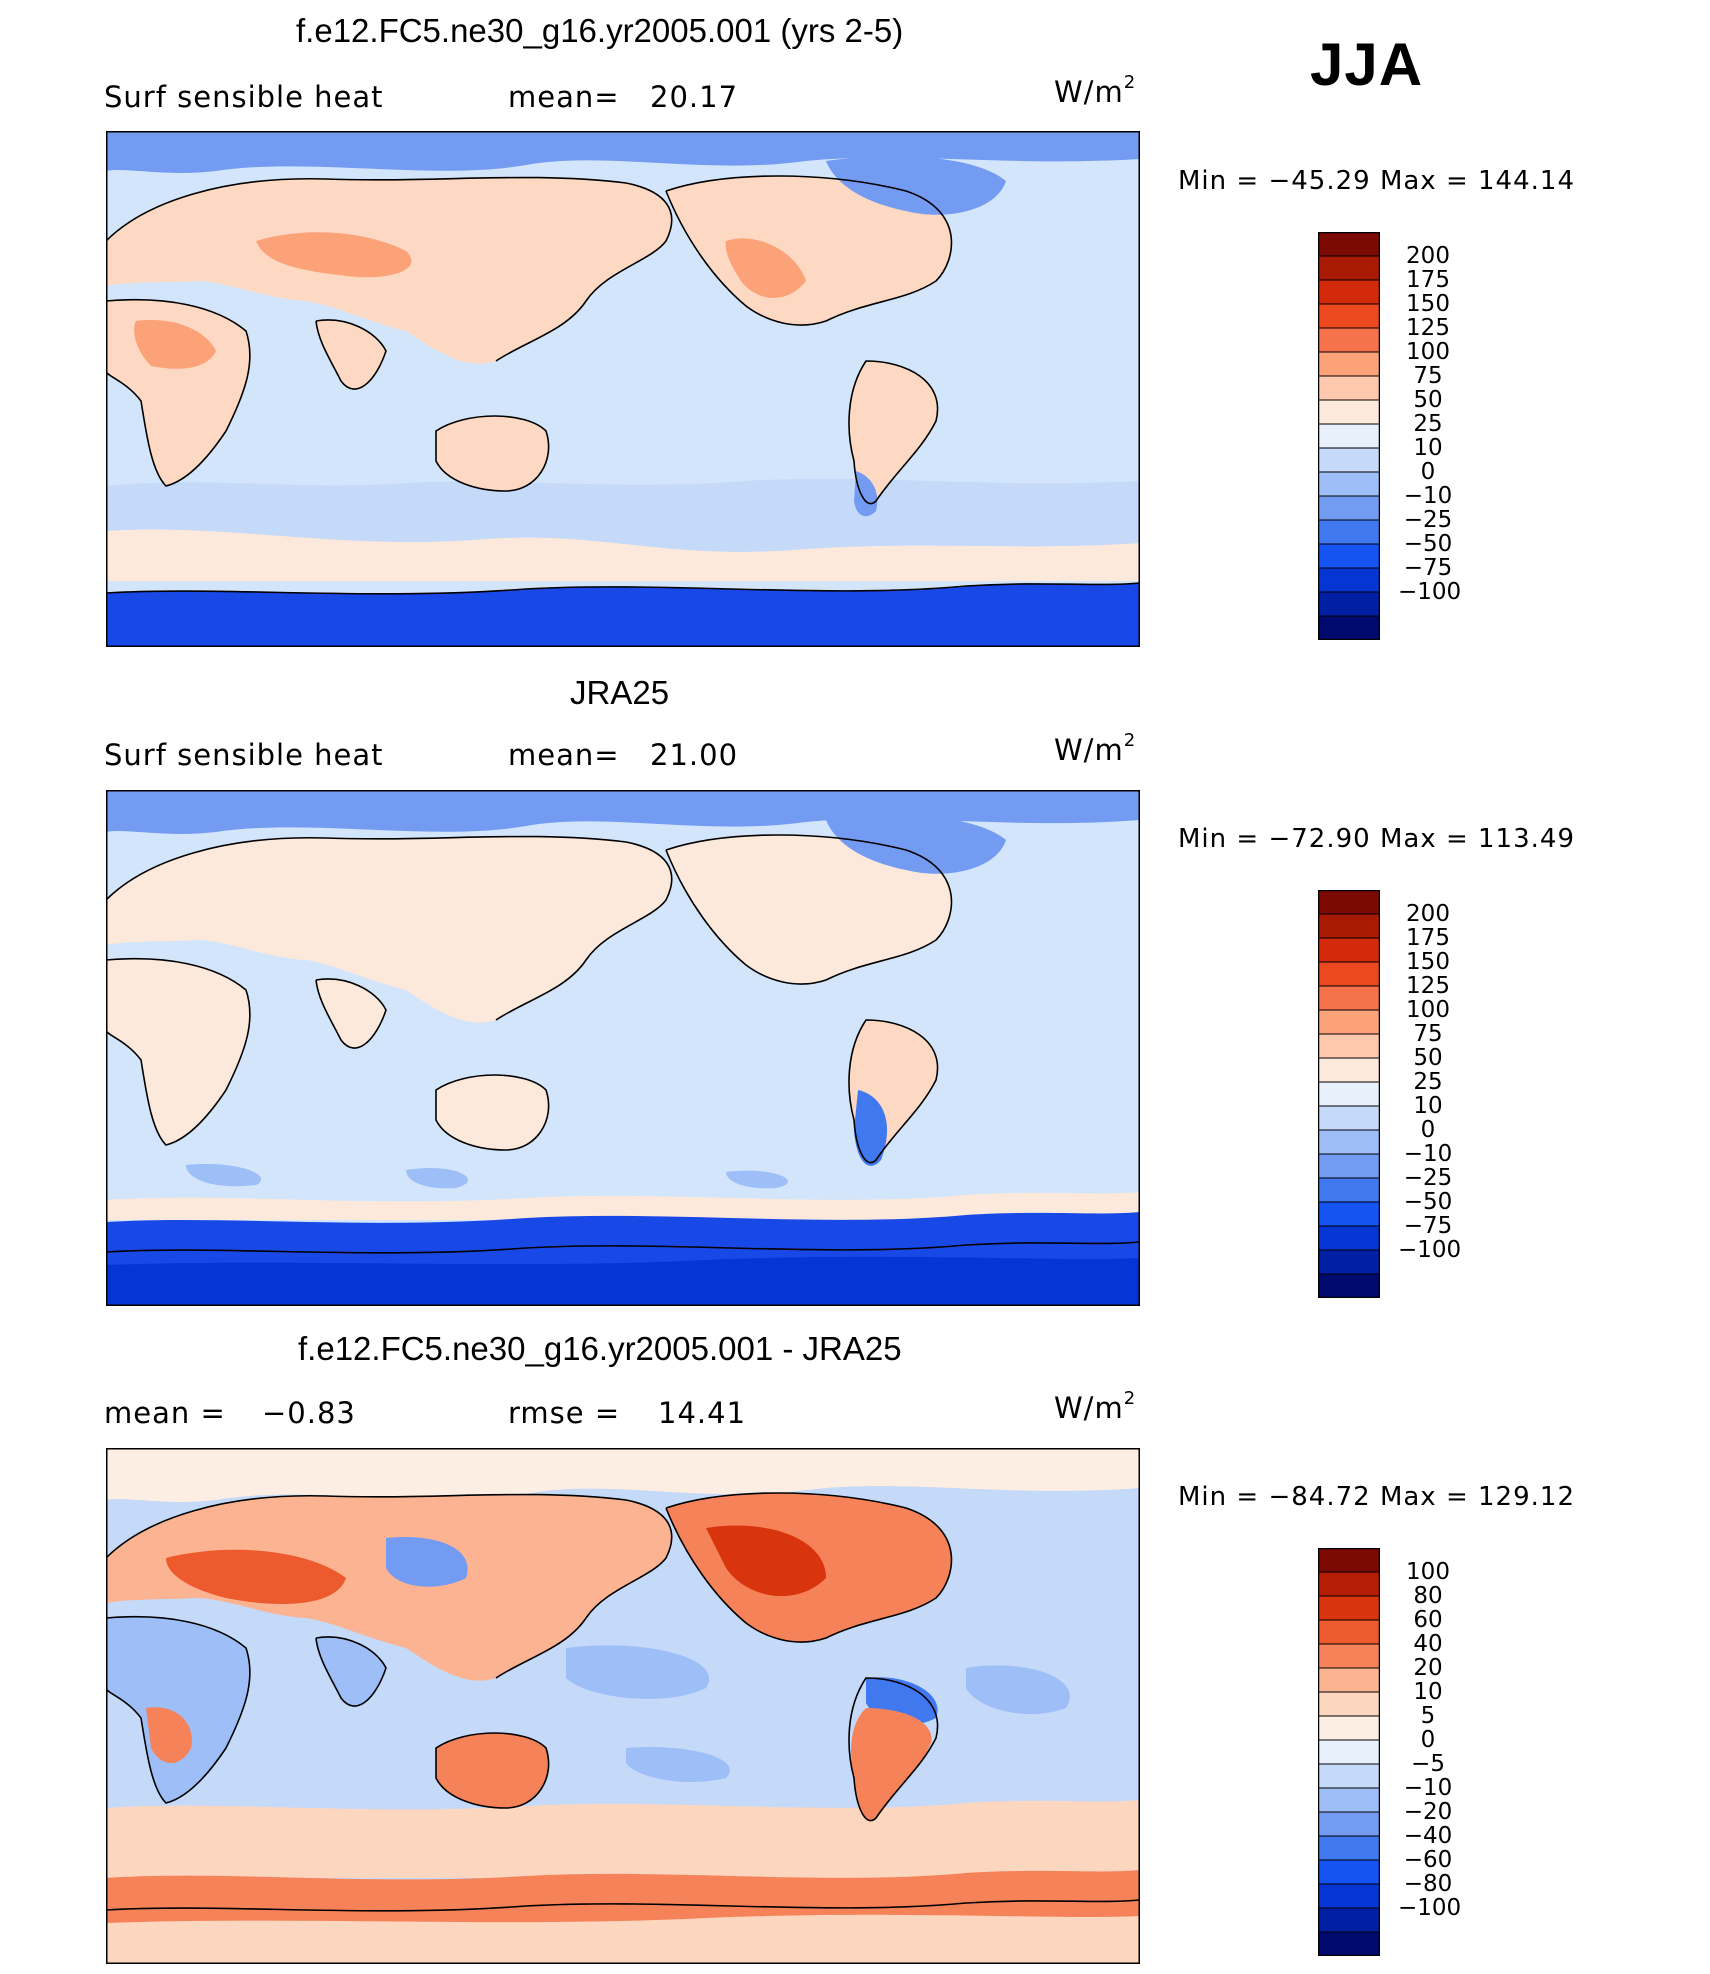 This screenshot has height=1974, width=1710. Describe the element at coordinates (309, 1413) in the screenshot. I see `panel3-mean-value: −0.83` at that location.